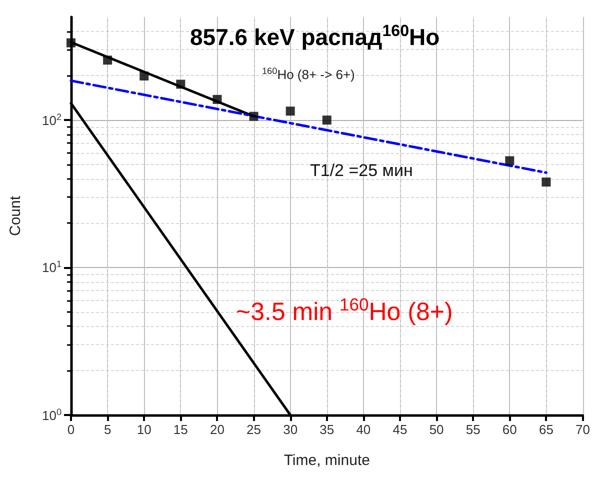 Image resolution: width=593 pixels, height=478 pixels. Describe the element at coordinates (308, 74) in the screenshot. I see `annotation: $^{160}$Ho (8+ -> 6+)` at that location.